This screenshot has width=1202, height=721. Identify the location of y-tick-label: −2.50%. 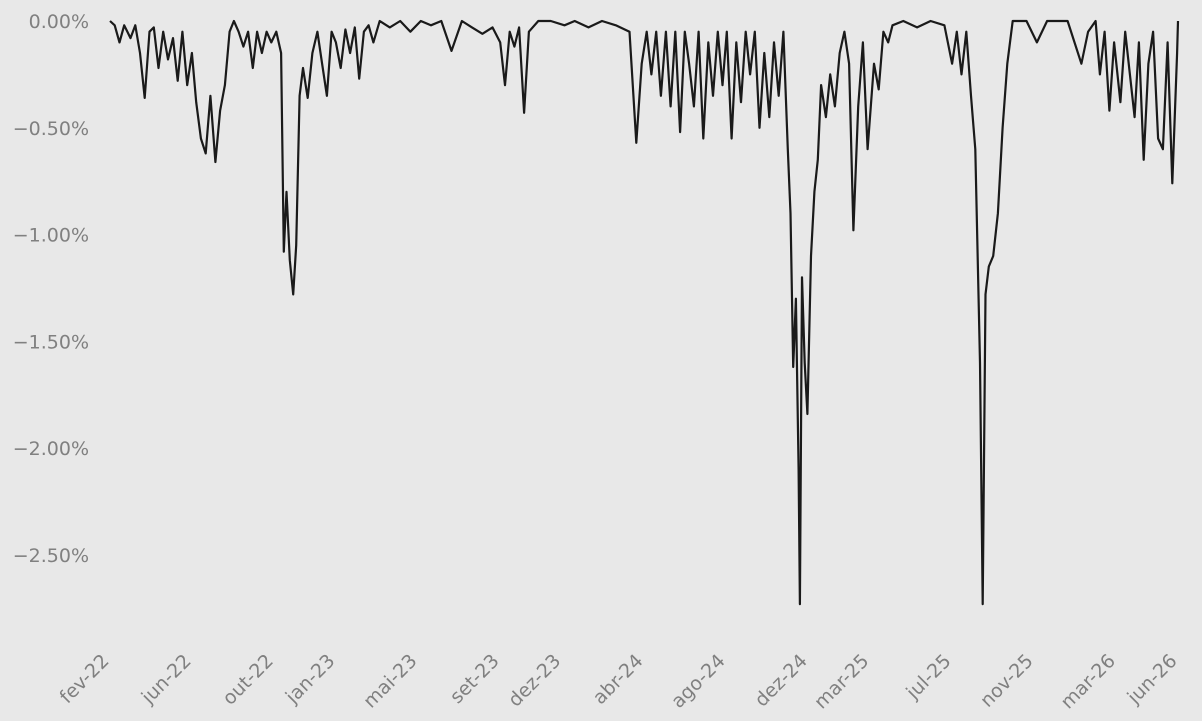
(51, 556).